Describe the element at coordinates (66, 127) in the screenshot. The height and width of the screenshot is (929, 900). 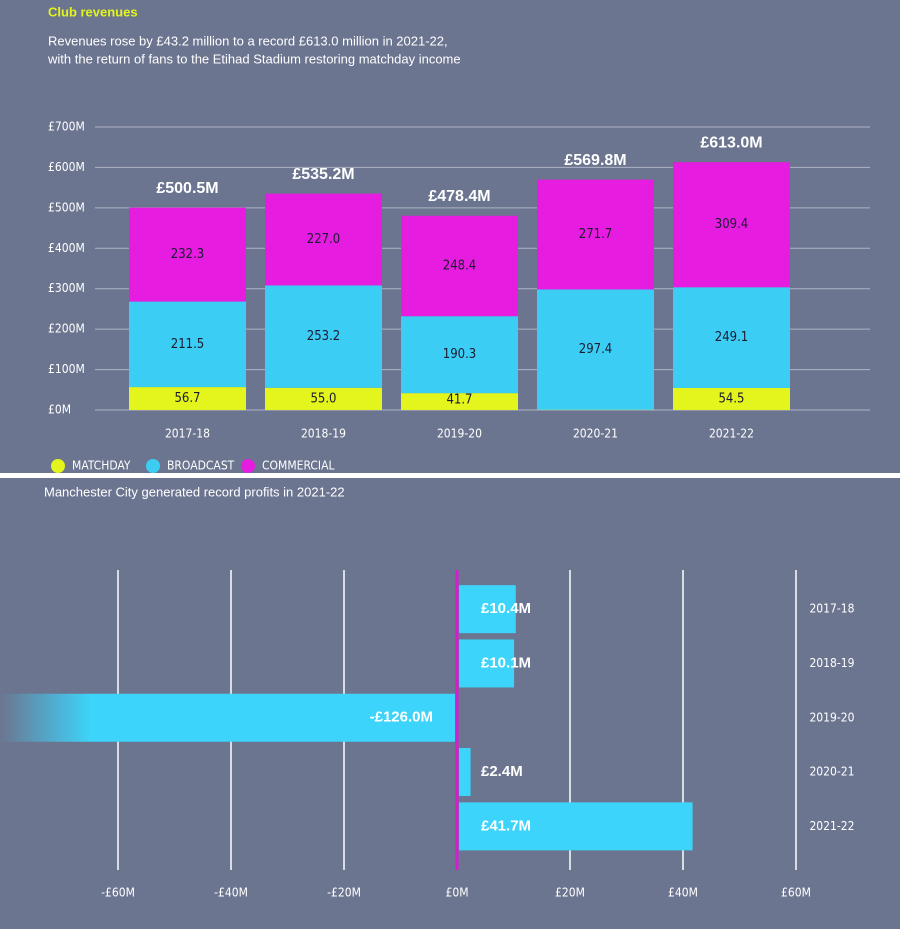
I see `y-tick-label: £700M` at that location.